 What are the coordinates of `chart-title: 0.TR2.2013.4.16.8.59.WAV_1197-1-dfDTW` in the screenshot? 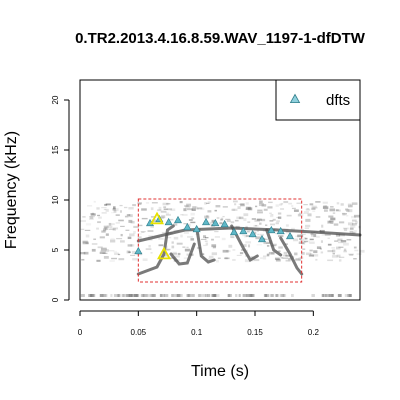 It's located at (220, 38).